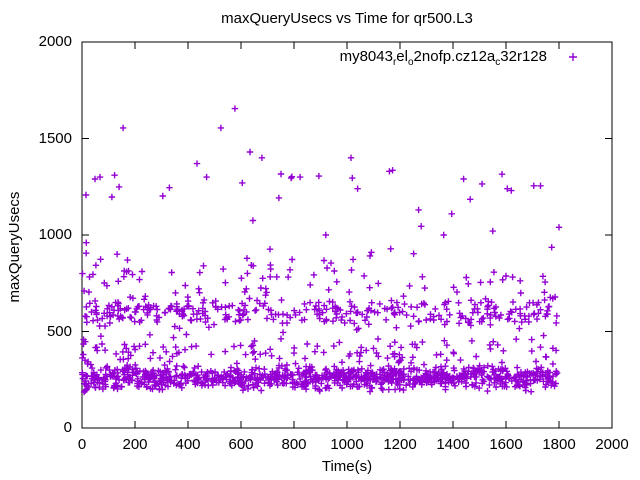 Image resolution: width=640 pixels, height=480 pixels. What do you see at coordinates (347, 18) in the screenshot?
I see `chart-title: maxQueryUsecs vs Time for qr500.L3` at bounding box center [347, 18].